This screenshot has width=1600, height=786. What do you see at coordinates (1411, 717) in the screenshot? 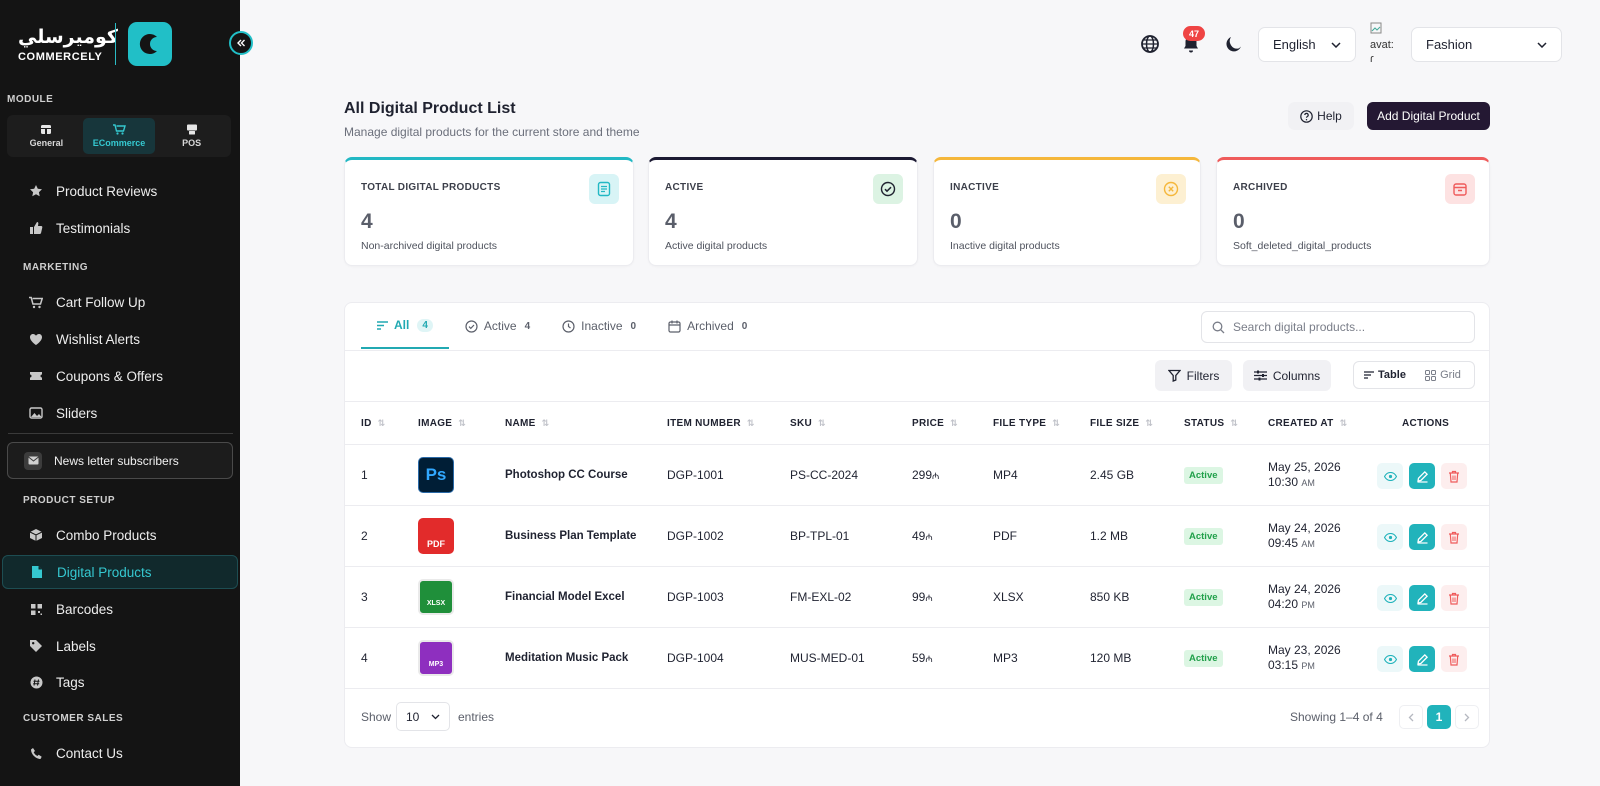
I see `prev-page-button` at bounding box center [1411, 717].